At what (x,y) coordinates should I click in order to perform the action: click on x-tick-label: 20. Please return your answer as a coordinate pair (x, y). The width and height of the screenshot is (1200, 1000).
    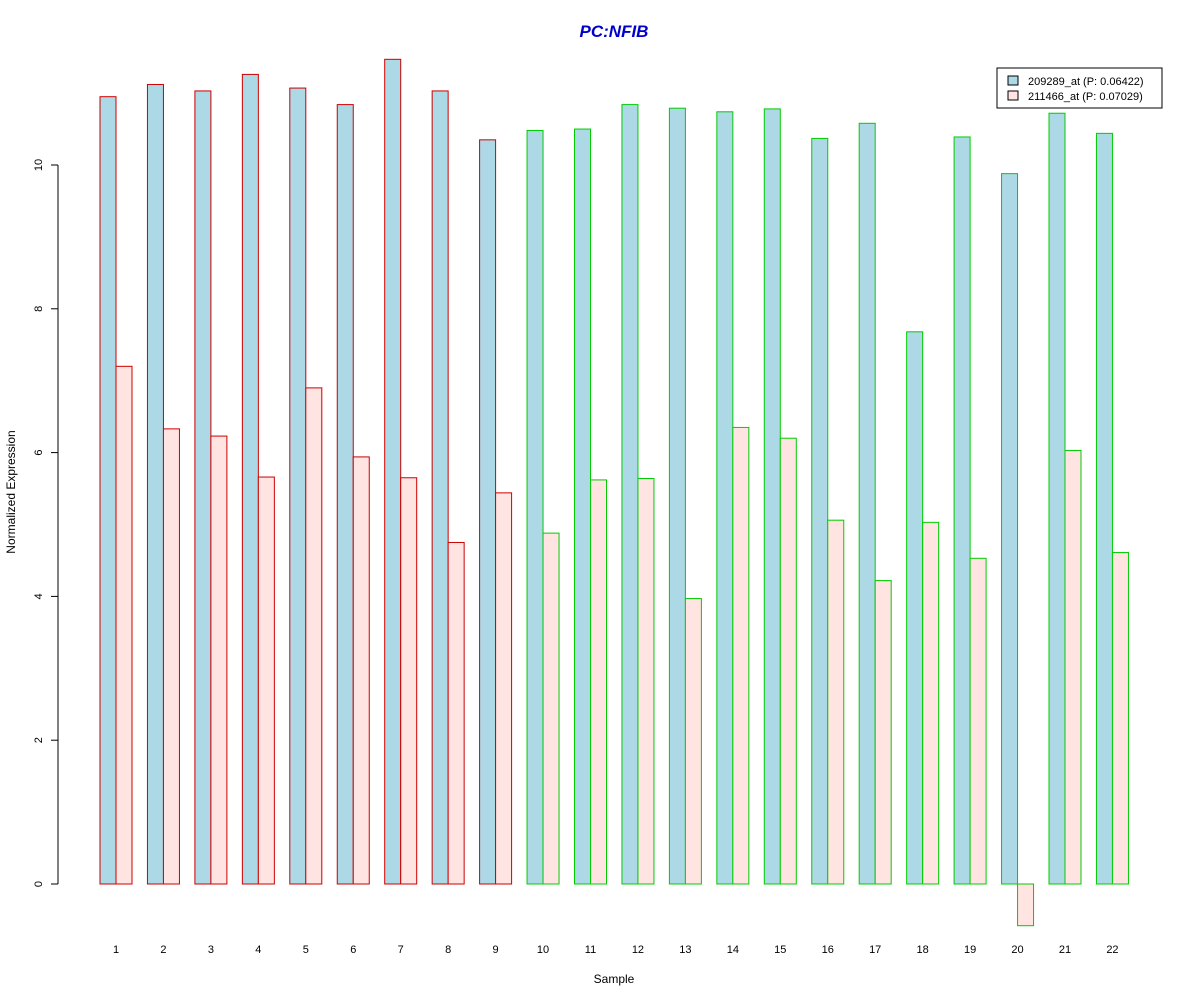
    Looking at the image, I should click on (1017, 950).